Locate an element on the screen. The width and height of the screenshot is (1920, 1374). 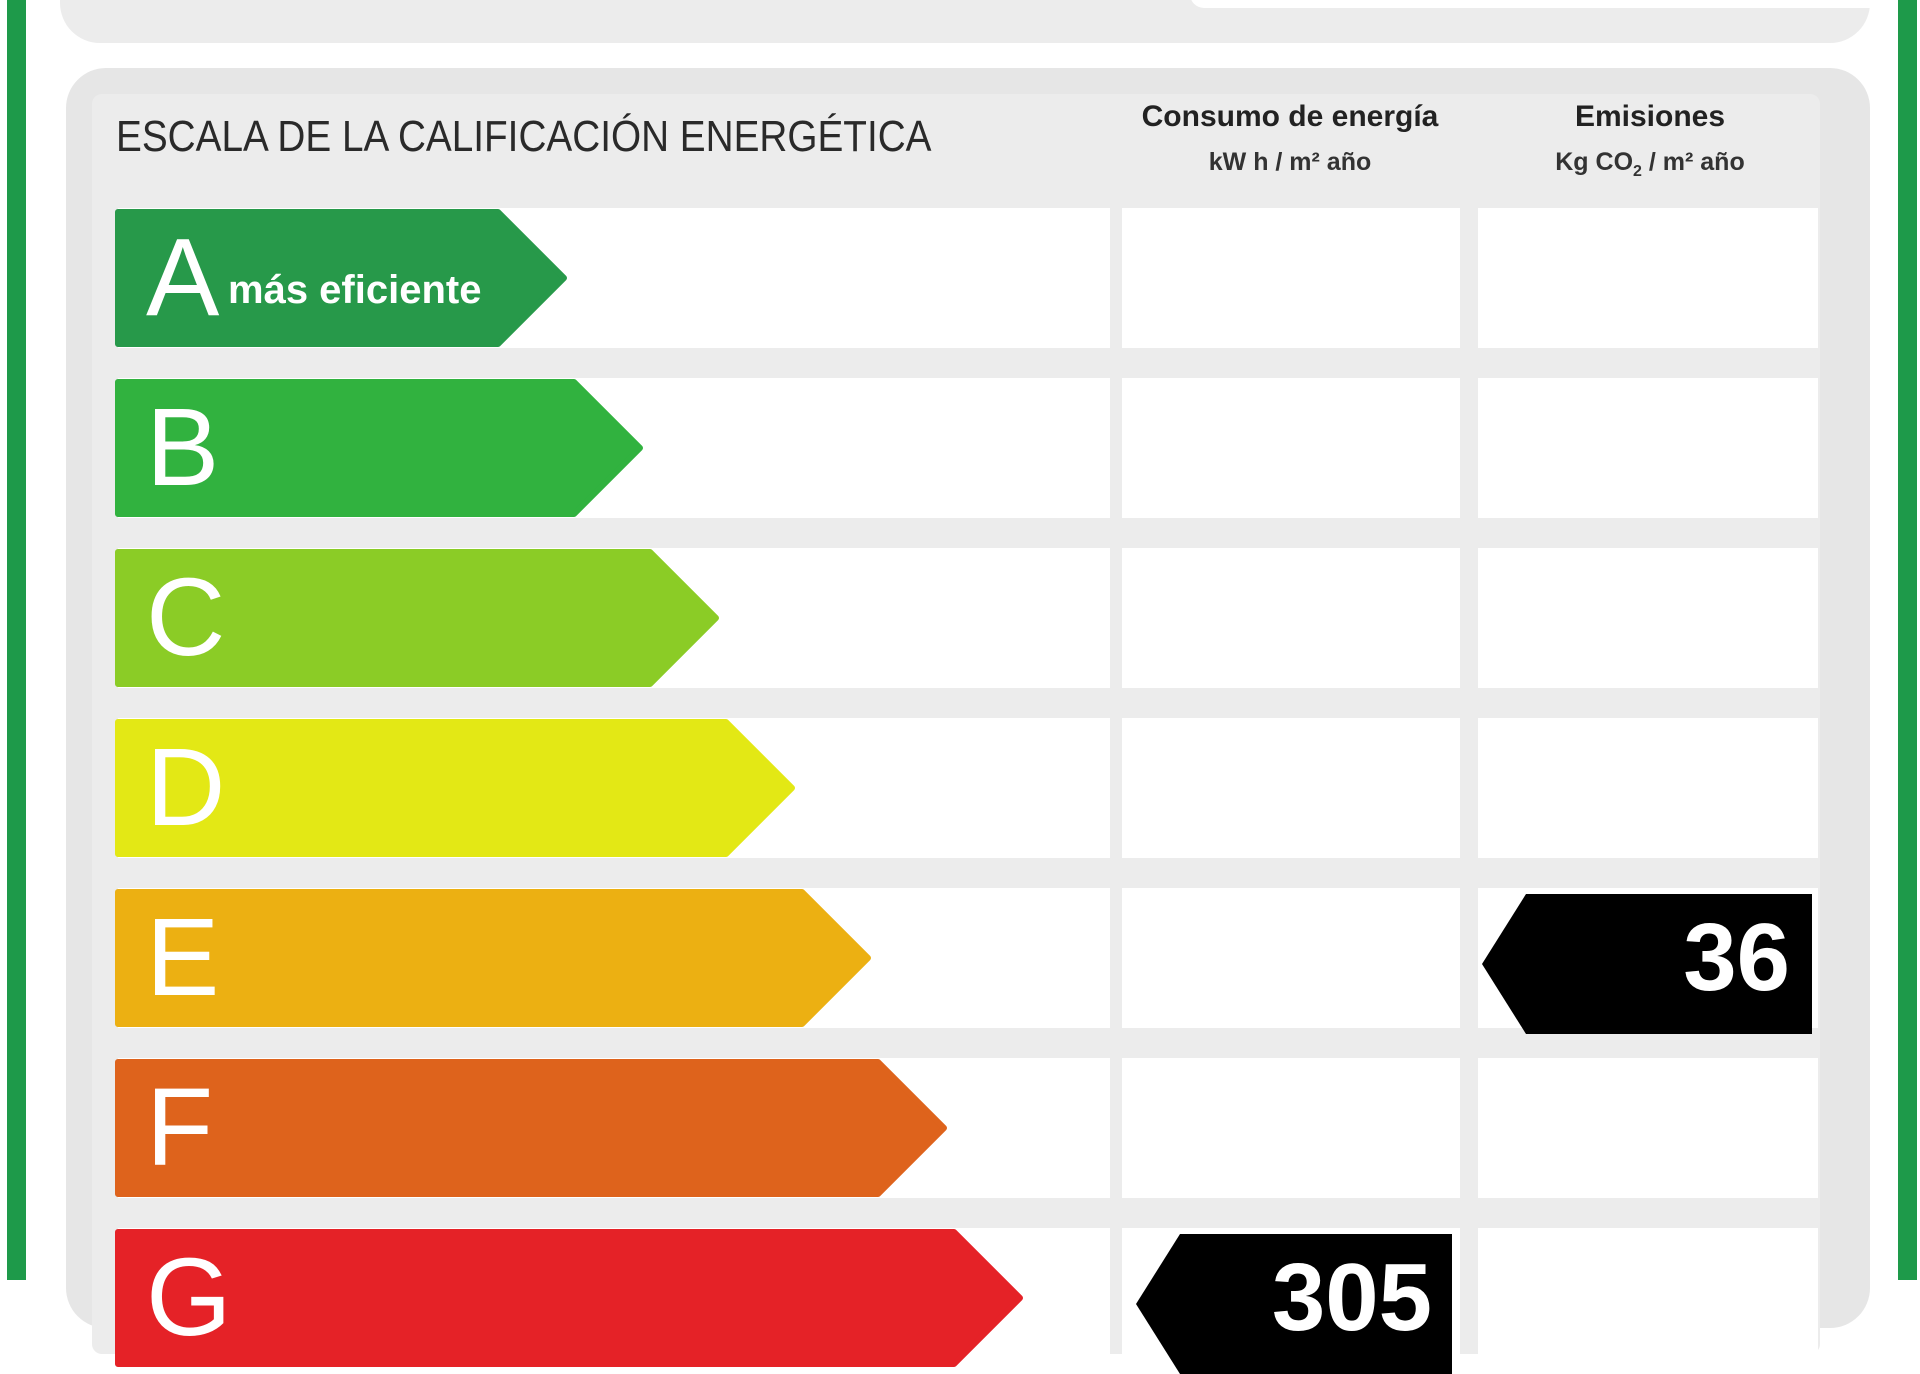
rating-row-f: F is located at coordinates (967, 1128).